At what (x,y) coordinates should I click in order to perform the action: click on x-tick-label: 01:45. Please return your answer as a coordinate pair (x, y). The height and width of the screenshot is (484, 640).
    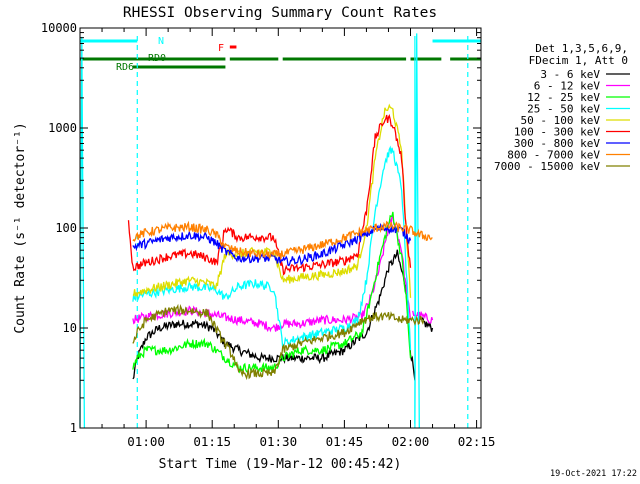
    Looking at the image, I should click on (345, 441).